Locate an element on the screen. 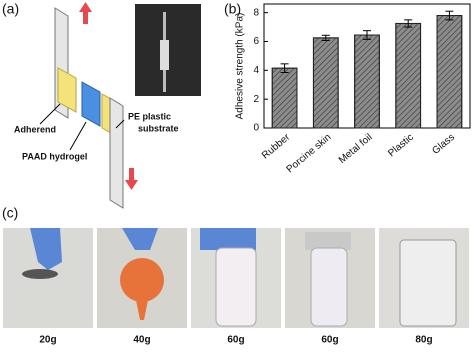 The height and width of the screenshot is (352, 474). x-tick-label: Porcine skin is located at coordinates (309, 153).